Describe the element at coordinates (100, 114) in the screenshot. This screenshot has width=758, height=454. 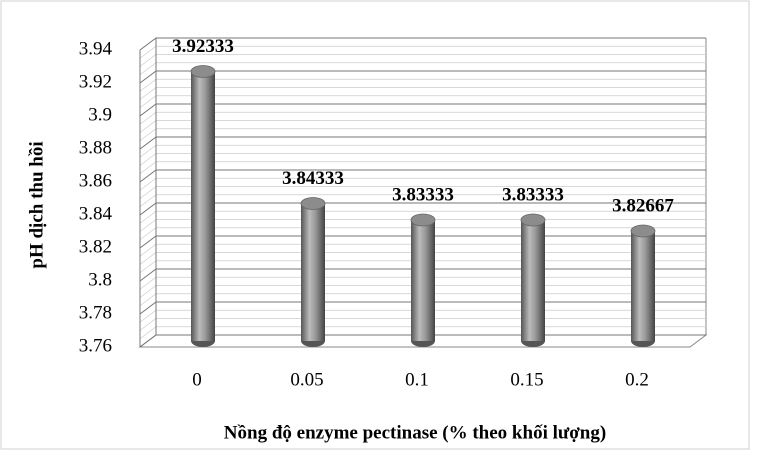
I see `y-tick-label: 3.9` at that location.